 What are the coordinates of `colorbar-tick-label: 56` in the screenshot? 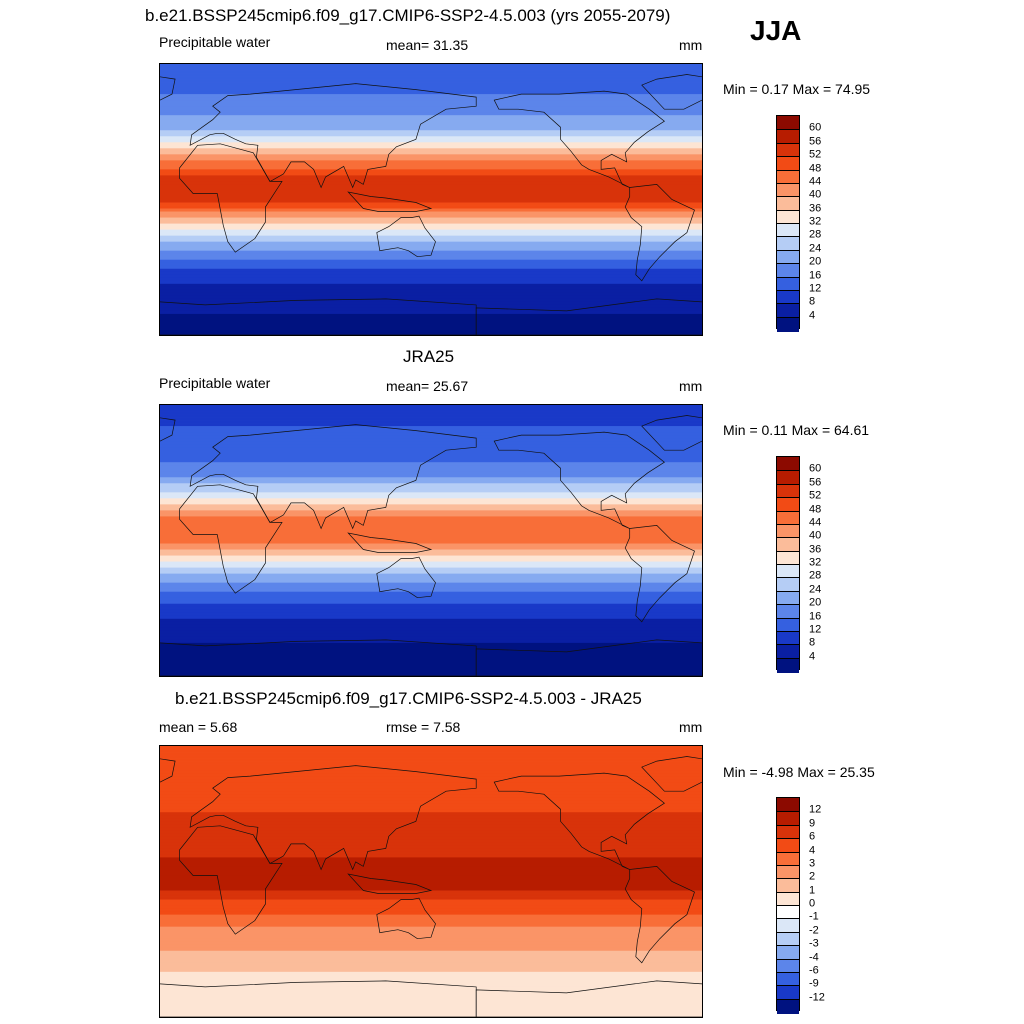 It's located at (815, 482).